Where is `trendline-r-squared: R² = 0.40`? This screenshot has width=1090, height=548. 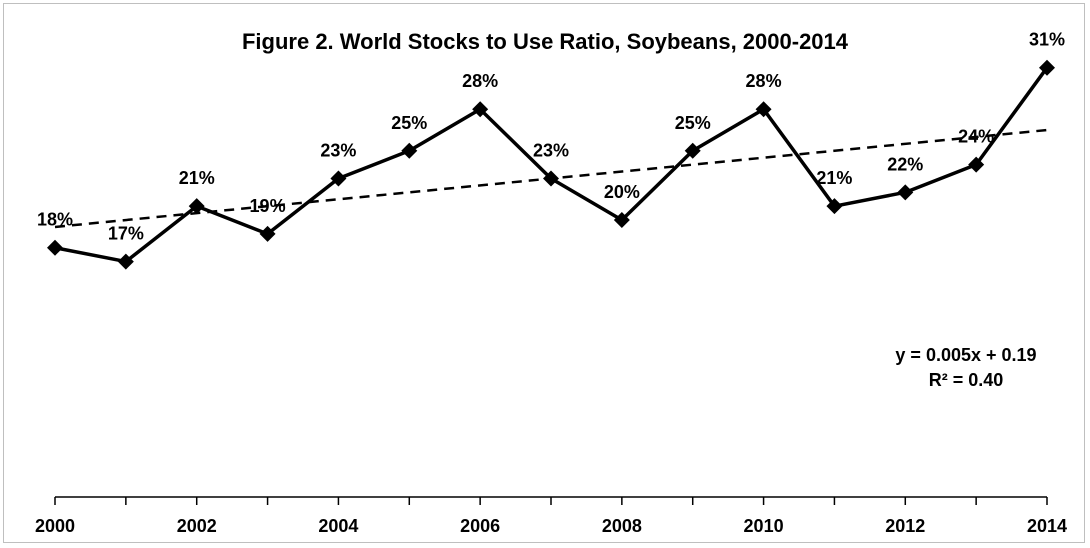 trendline-r-squared: R² = 0.40 is located at coordinates (966, 380).